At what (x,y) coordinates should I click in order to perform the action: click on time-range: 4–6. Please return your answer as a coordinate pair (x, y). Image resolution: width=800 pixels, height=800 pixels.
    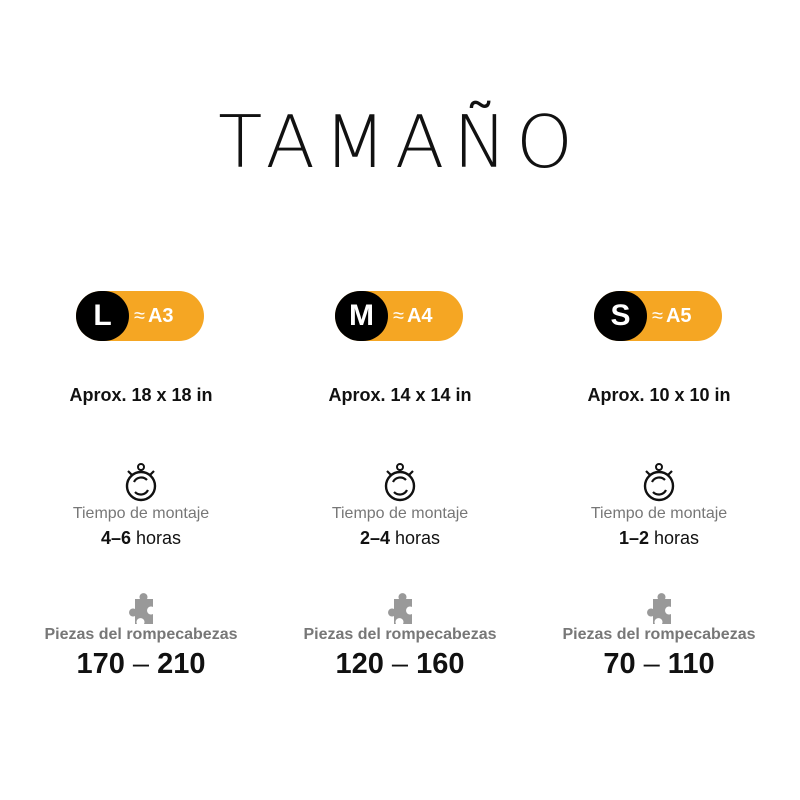
    Looking at the image, I should click on (115, 538).